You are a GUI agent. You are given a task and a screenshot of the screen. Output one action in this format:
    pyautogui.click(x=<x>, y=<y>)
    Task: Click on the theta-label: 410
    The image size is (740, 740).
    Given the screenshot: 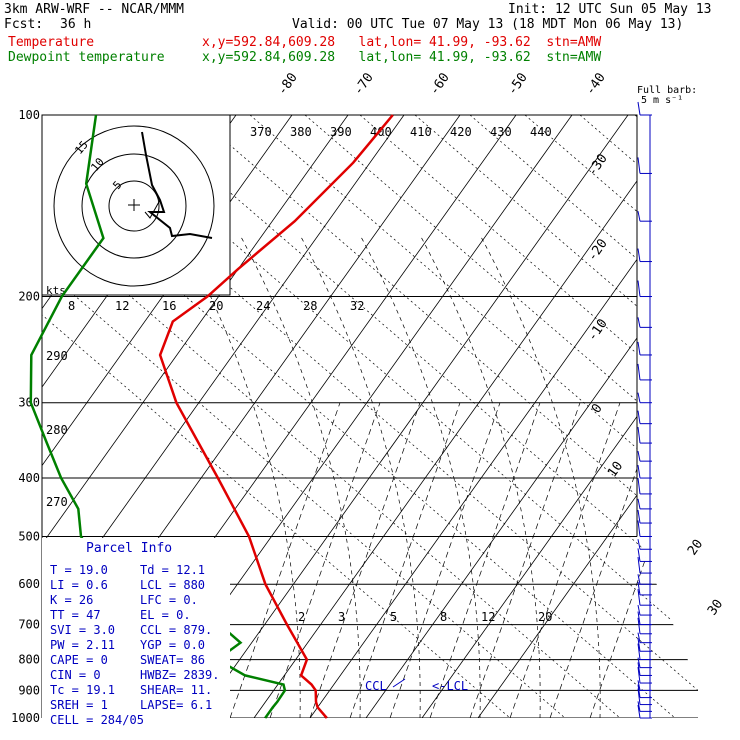 What is the action you would take?
    pyautogui.click(x=421, y=132)
    